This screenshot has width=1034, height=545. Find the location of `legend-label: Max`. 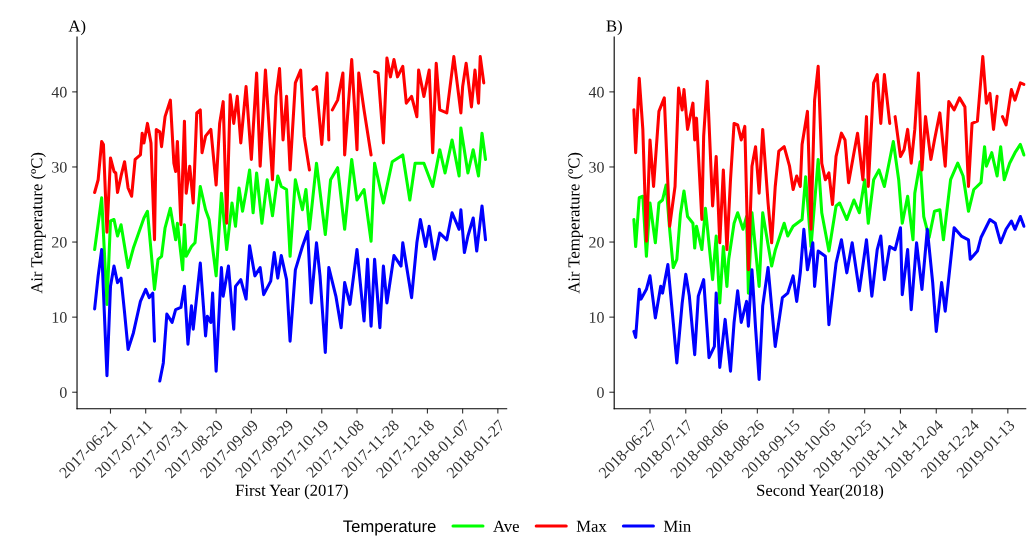

legend-label: Max is located at coordinates (591, 526).